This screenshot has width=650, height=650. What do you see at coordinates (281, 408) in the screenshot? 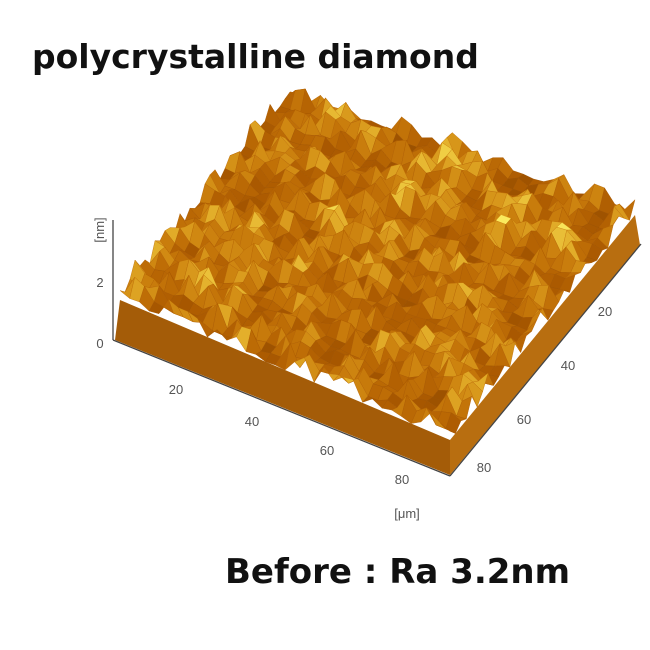
I see `x-axis` at bounding box center [281, 408].